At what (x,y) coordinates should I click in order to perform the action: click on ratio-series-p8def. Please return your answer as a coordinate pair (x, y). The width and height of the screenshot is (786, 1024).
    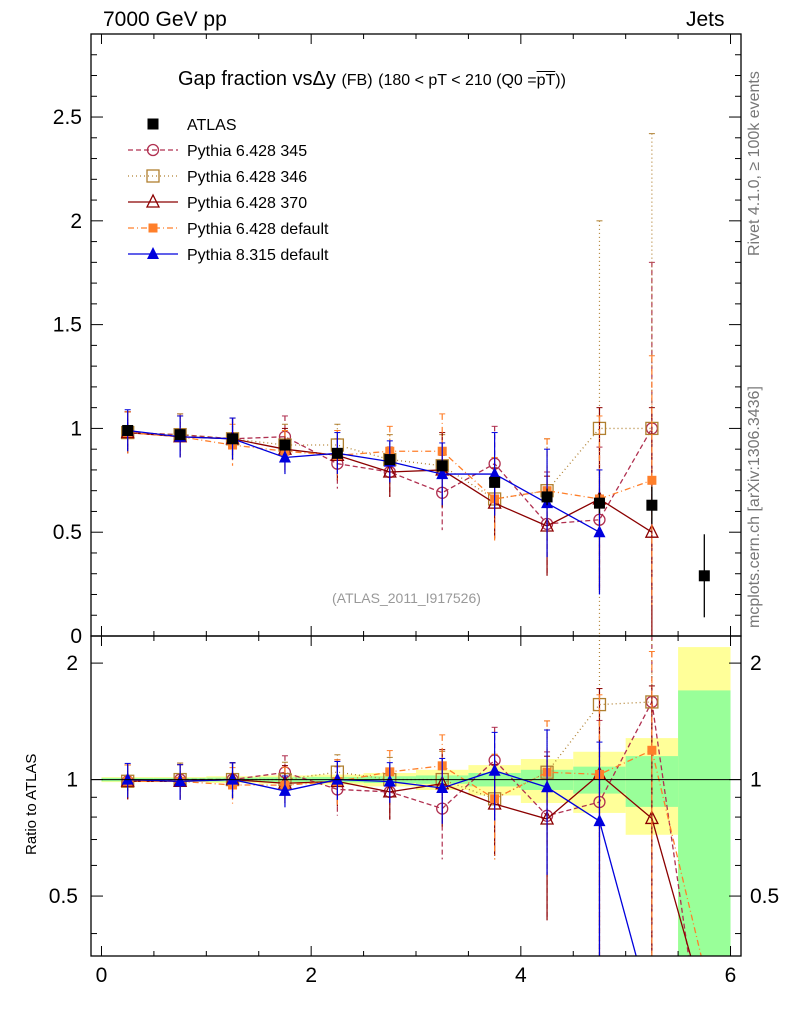
    Looking at the image, I should click on (379, 843).